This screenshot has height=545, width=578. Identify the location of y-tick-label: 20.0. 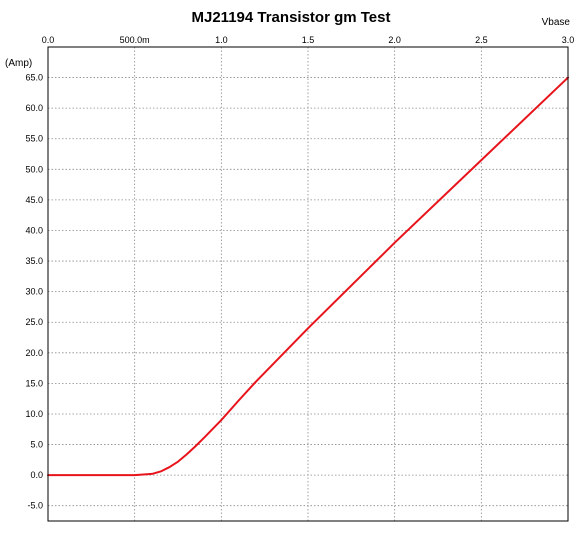
(34, 353).